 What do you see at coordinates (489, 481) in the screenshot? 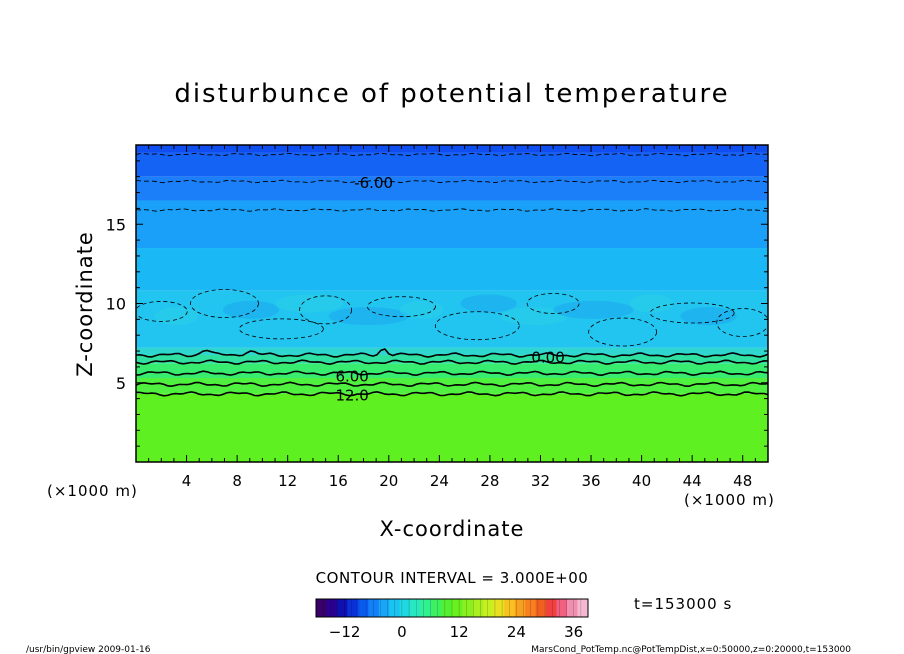
I see `x-tick-label: 28` at bounding box center [489, 481].